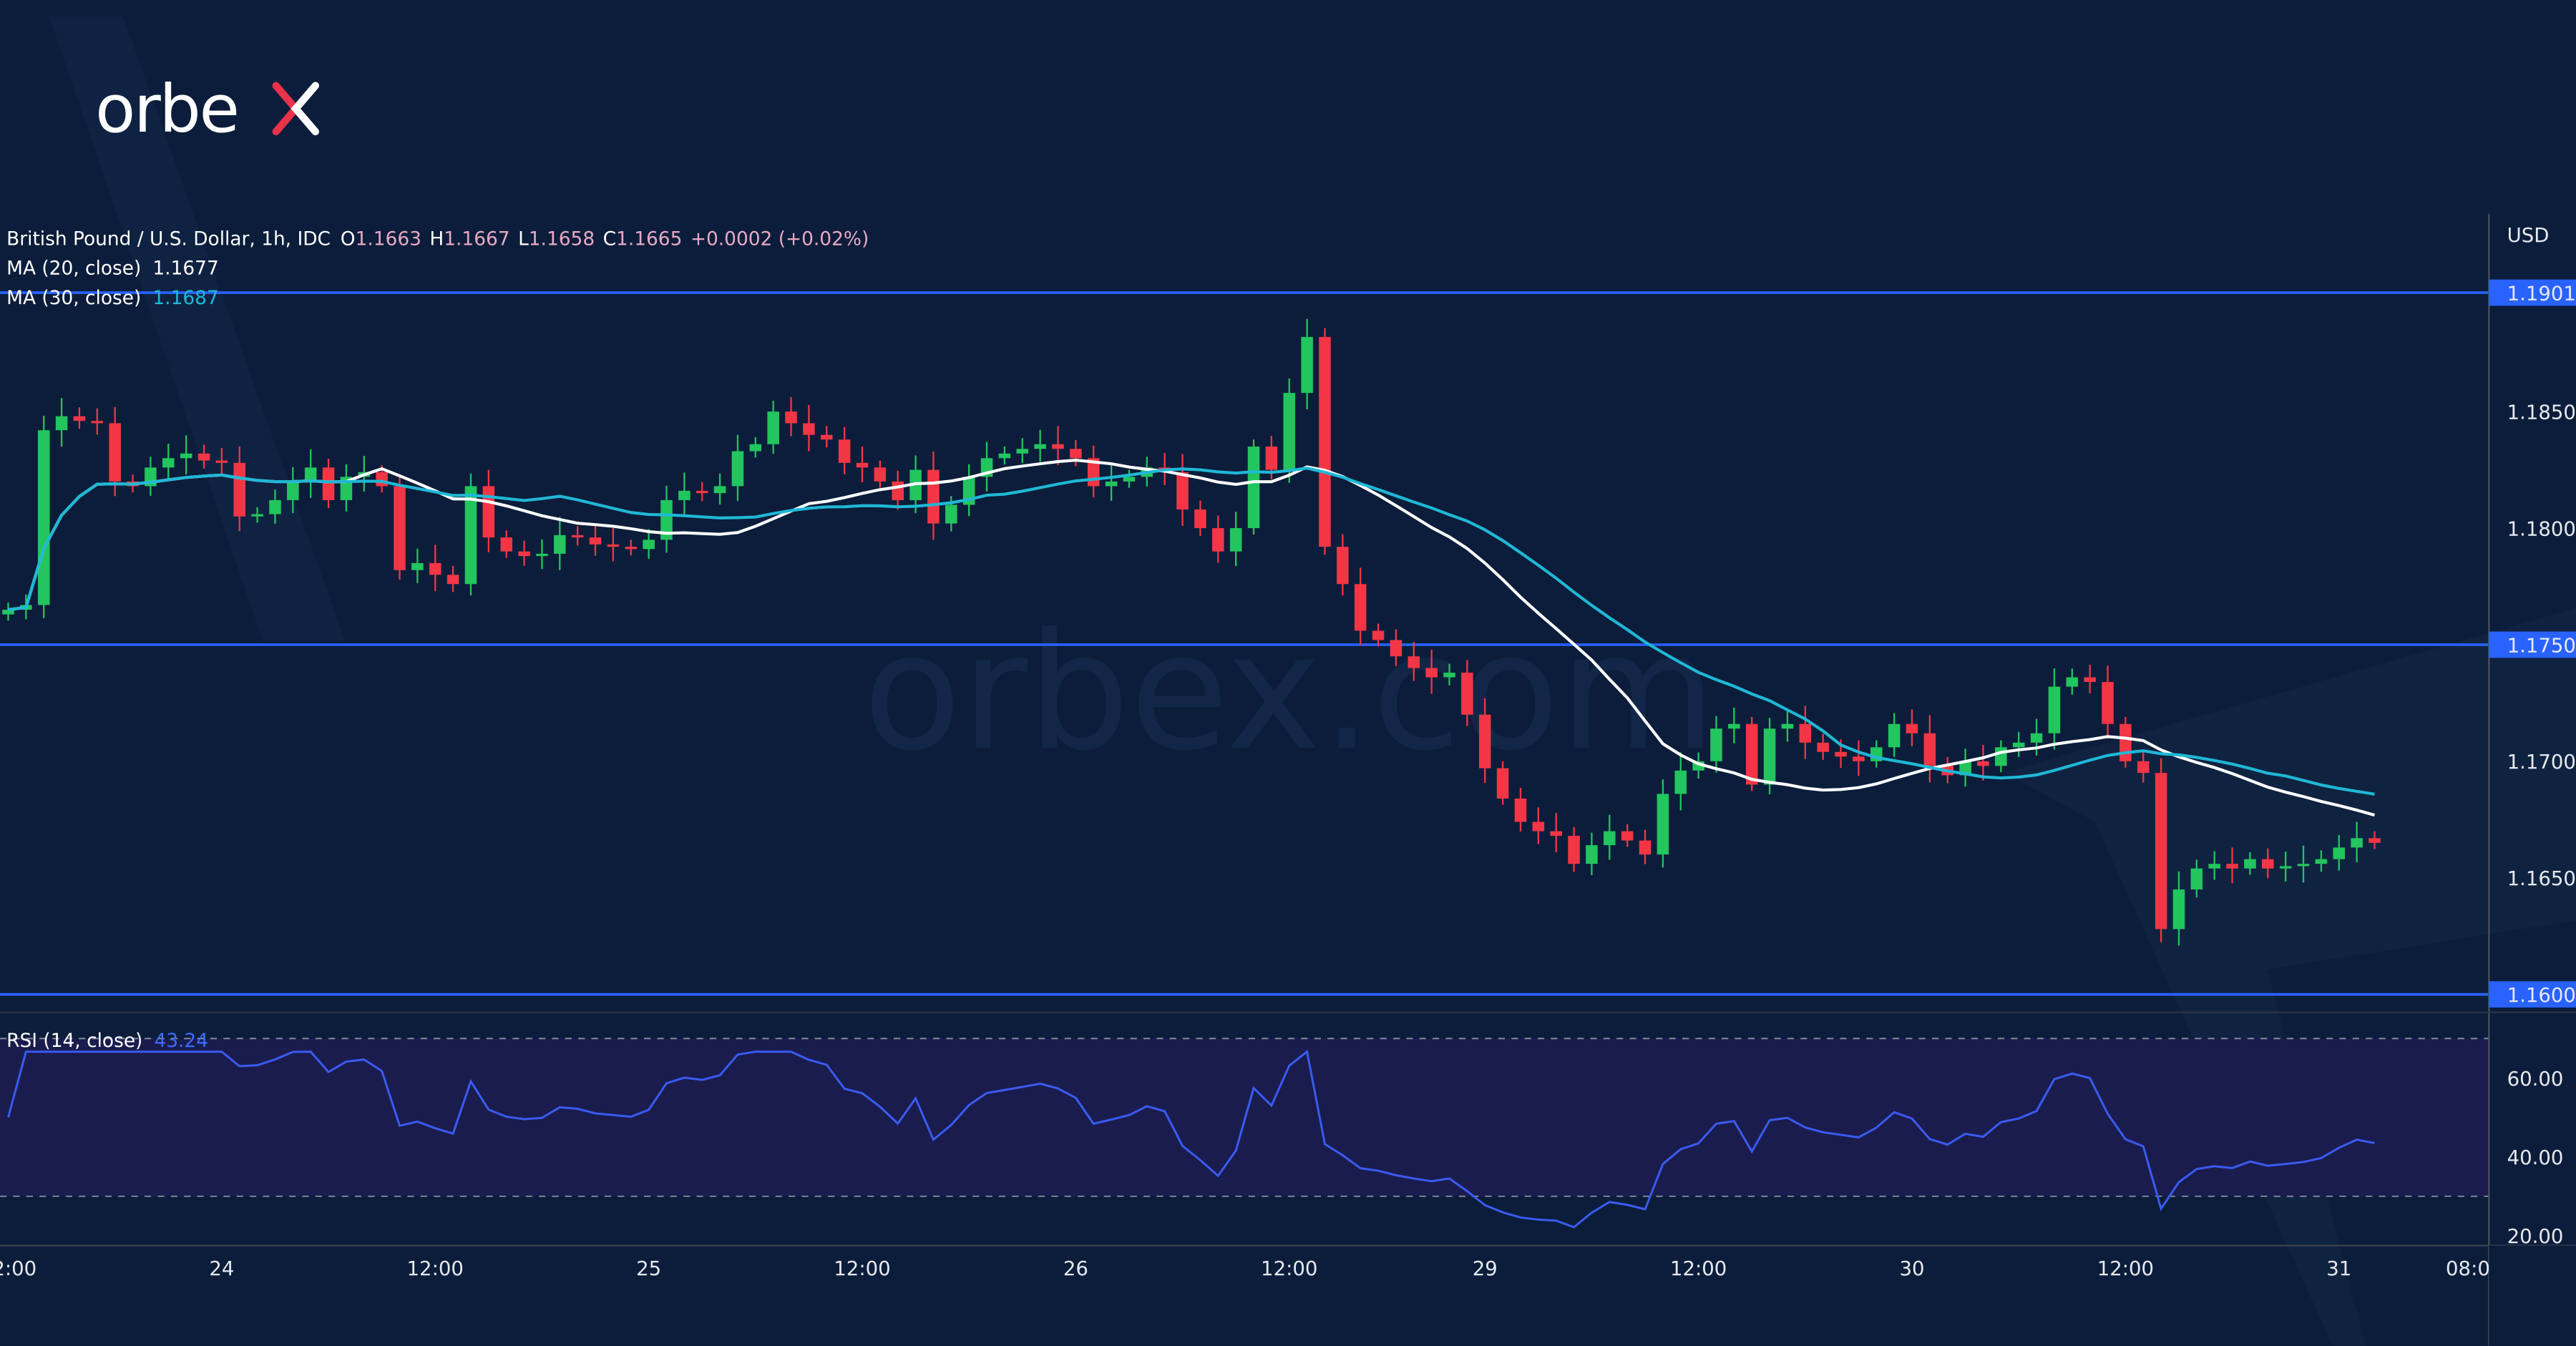 The image size is (2576, 1346). Describe the element at coordinates (2338, 1268) in the screenshot. I see `time-tick-label: 31` at that location.